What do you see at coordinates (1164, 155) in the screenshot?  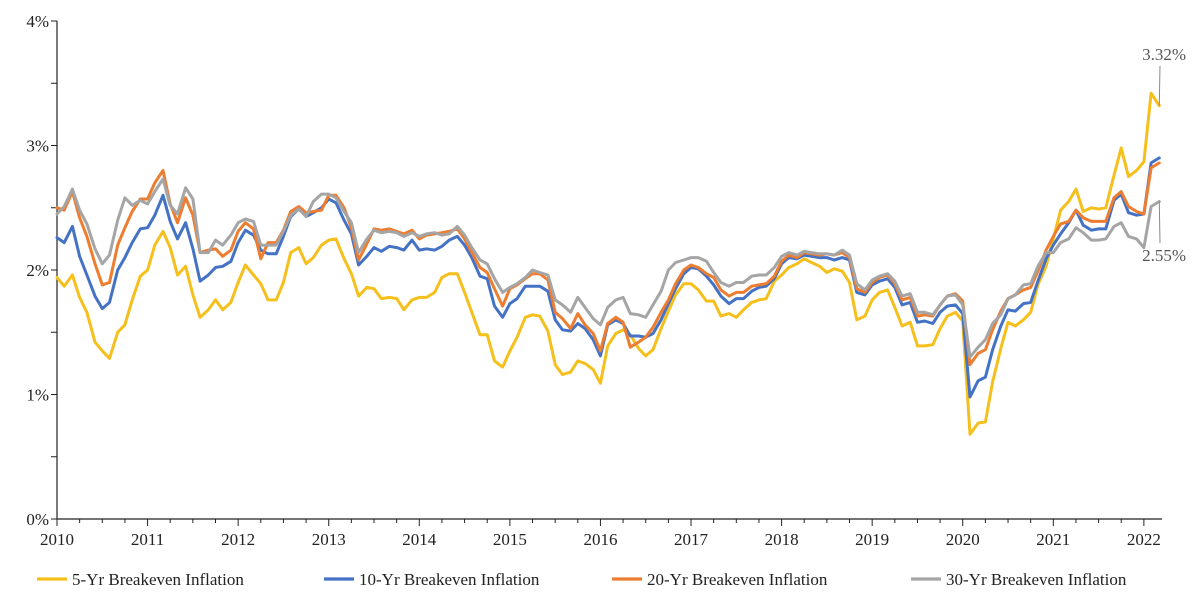 I see `annotation-layer: 3.32% 2.55%` at bounding box center [1164, 155].